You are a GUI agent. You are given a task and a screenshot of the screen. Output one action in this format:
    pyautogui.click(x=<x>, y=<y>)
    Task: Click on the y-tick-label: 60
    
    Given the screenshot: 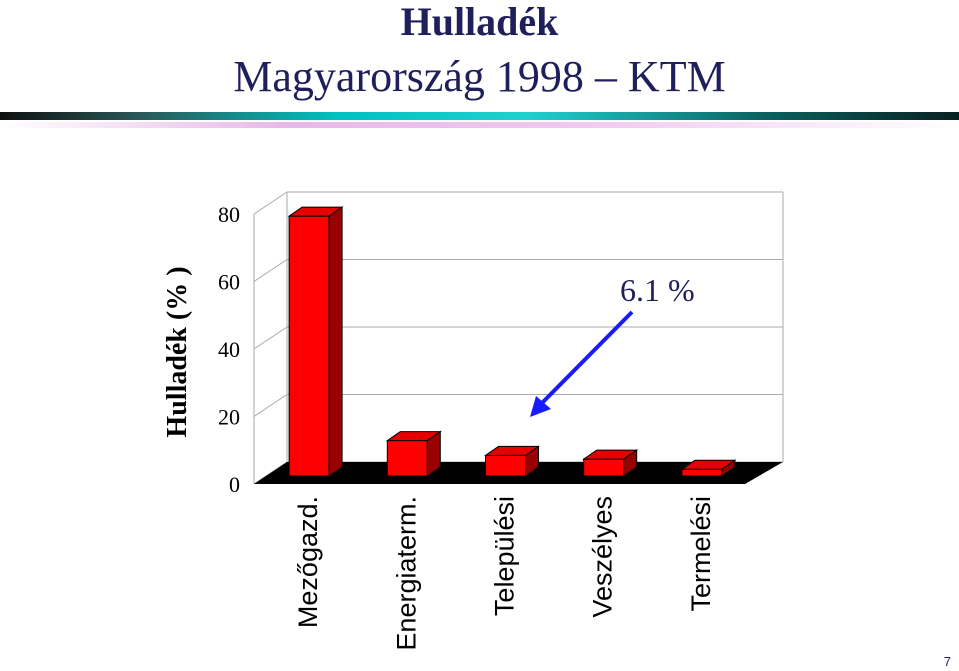 What is the action you would take?
    pyautogui.click(x=229, y=282)
    